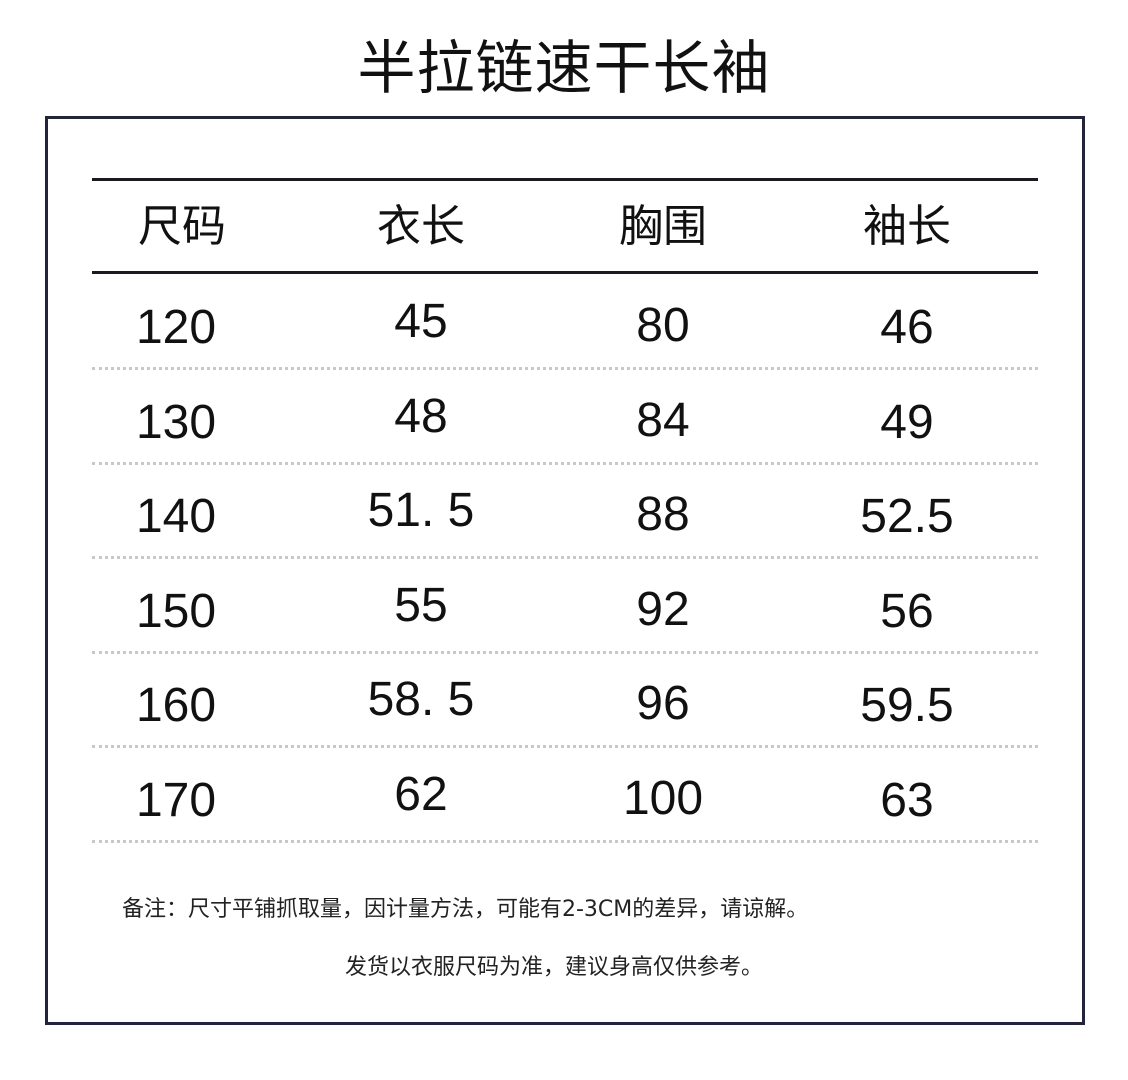 The width and height of the screenshot is (1128, 1080). Describe the element at coordinates (176, 800) in the screenshot. I see `cell-size: 170` at that location.